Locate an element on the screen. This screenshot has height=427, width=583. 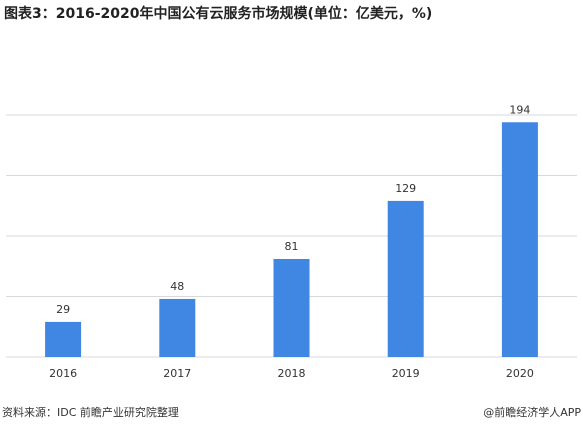
x-tick-label: 2019 is located at coordinates (406, 373).